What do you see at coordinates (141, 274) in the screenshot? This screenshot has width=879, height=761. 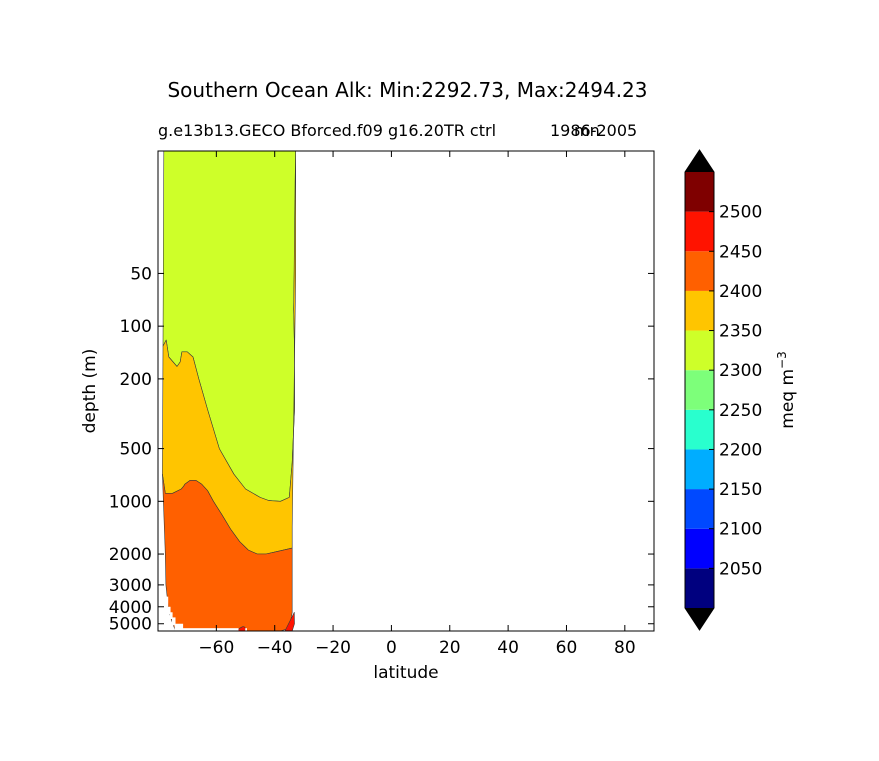 I see `y-tick-label: 50` at bounding box center [141, 274].